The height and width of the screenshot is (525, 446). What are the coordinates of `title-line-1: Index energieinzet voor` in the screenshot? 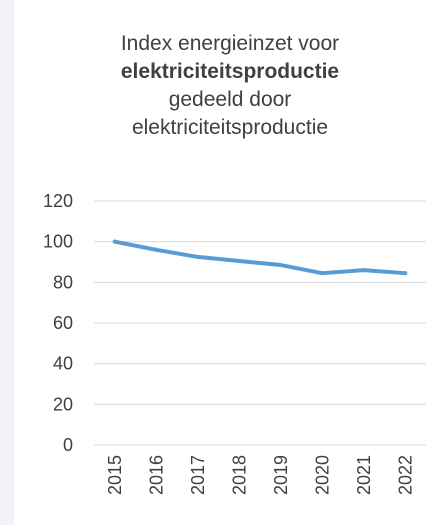 It's located at (230, 43).